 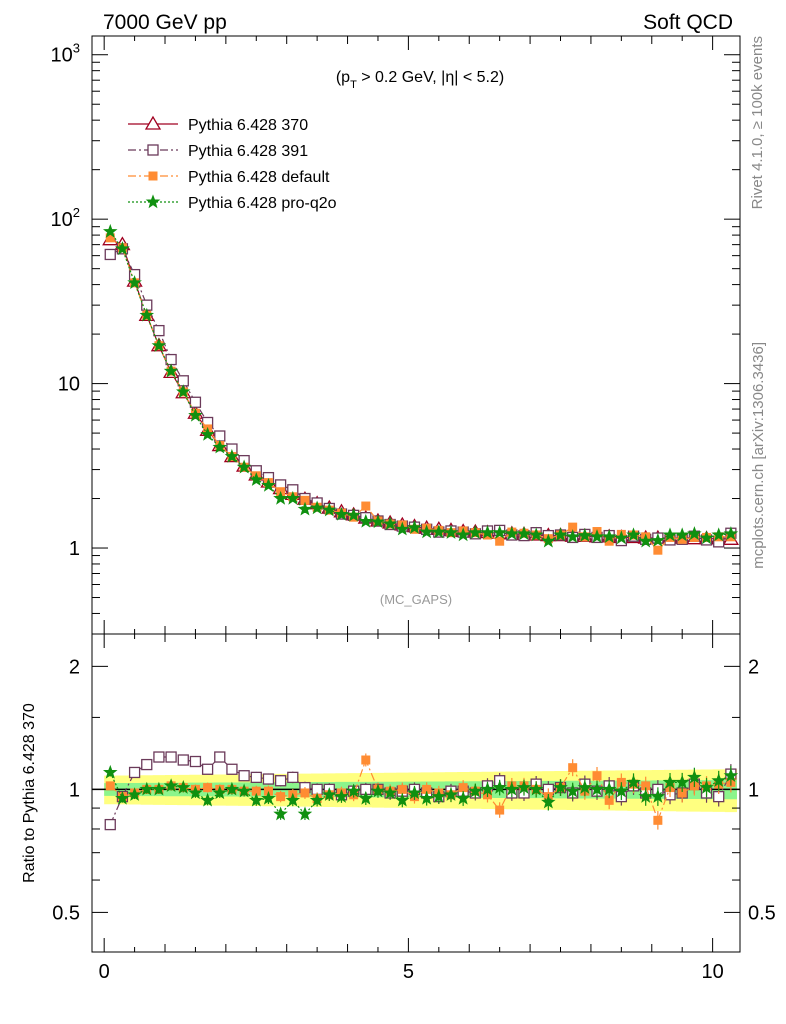 What do you see at coordinates (69, 385) in the screenshot?
I see `y-tick-label: 10` at bounding box center [69, 385].